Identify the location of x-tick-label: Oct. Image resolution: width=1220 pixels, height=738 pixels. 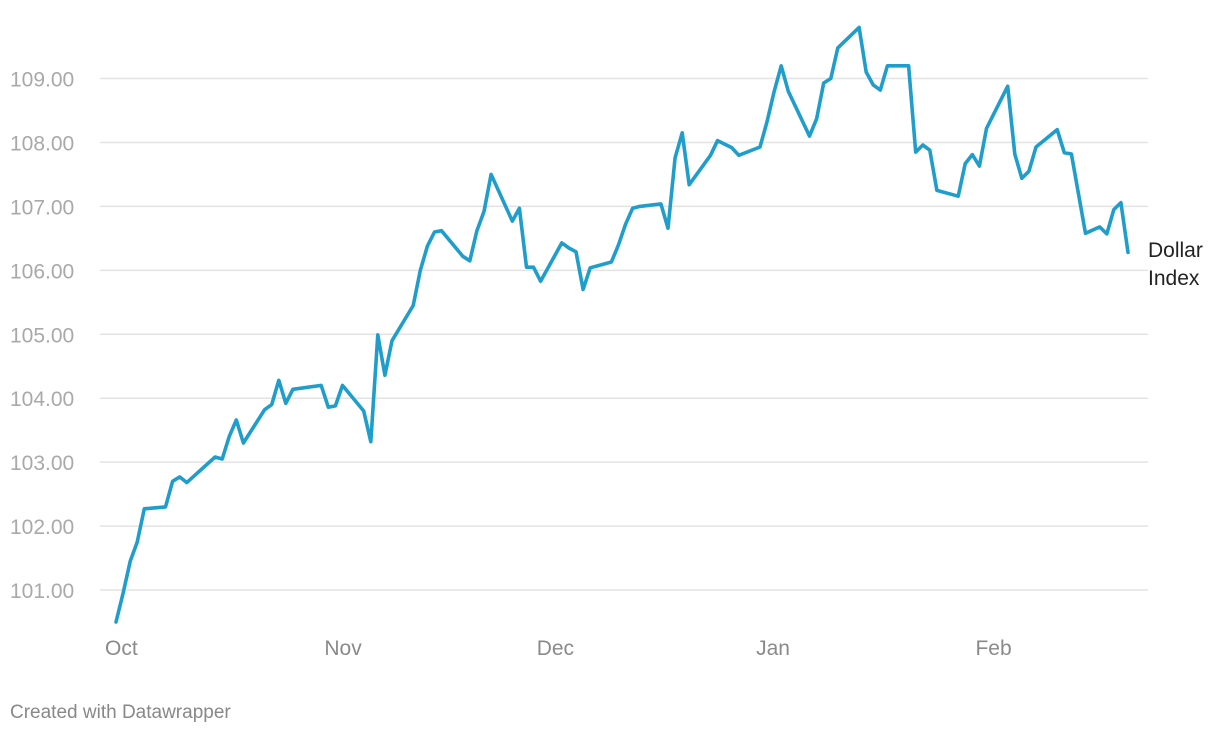
(121, 648).